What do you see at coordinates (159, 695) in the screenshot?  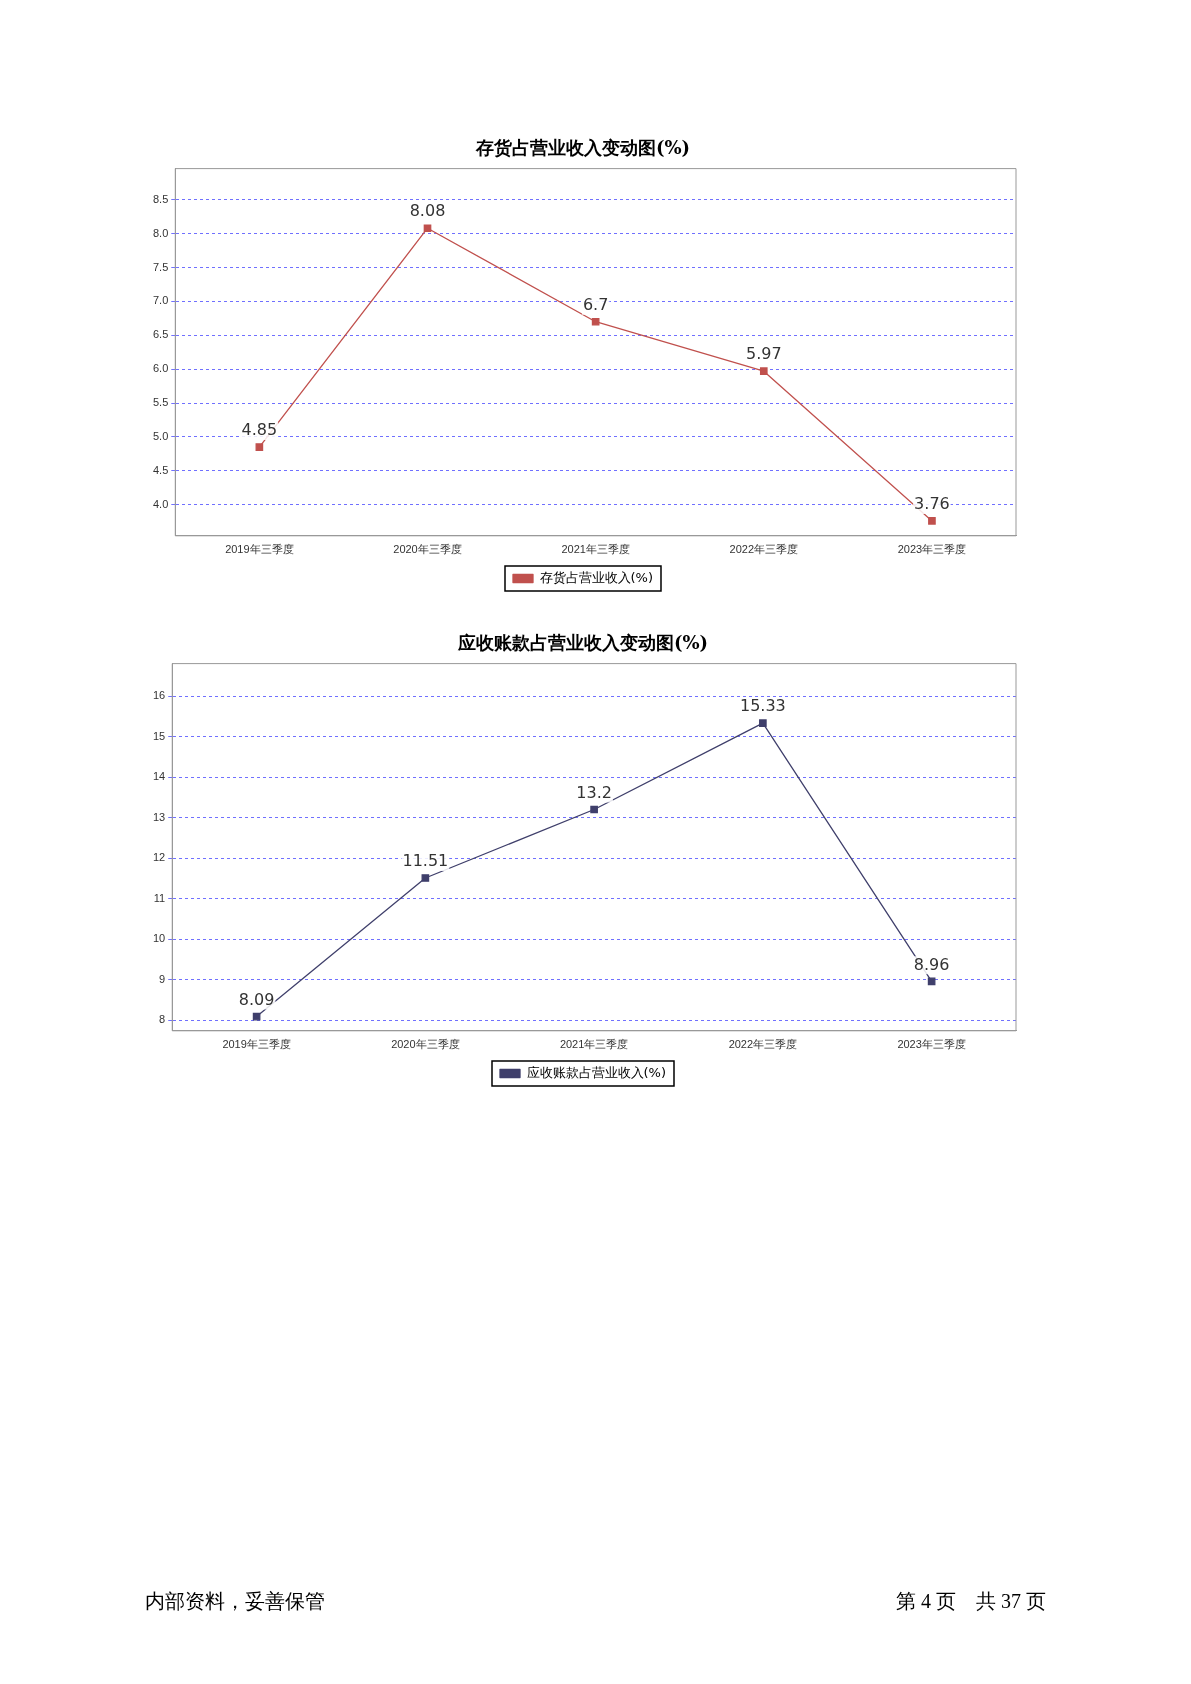 I see `y-tick-label: 16` at bounding box center [159, 695].